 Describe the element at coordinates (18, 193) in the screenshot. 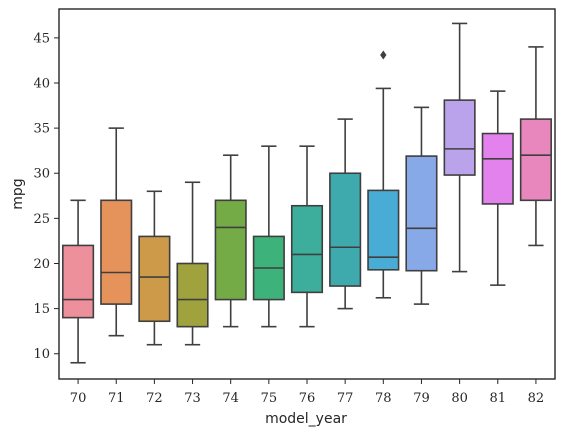

I see `y-axis-label: mpg` at that location.